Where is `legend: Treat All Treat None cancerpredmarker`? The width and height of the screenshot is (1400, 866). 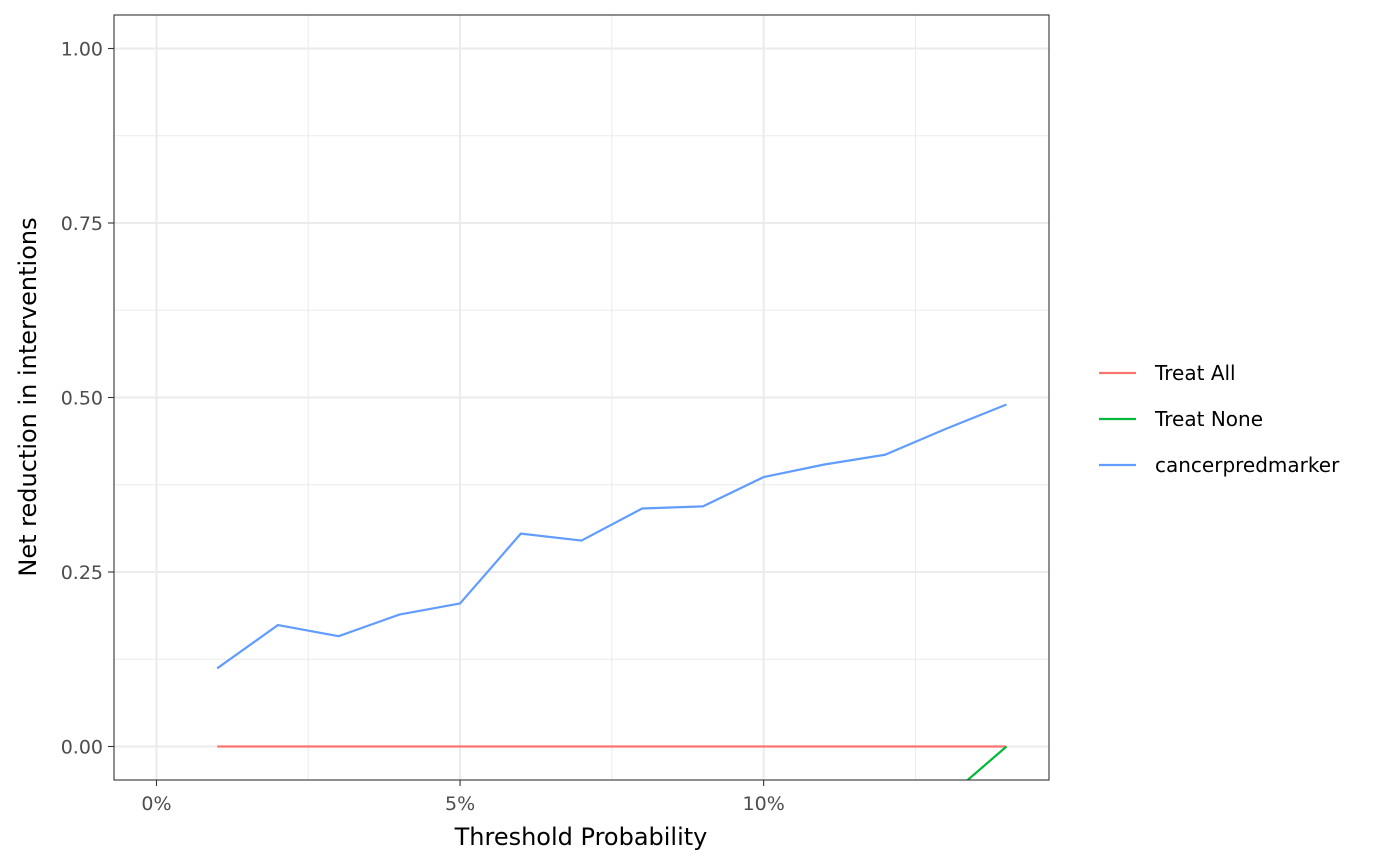 legend: Treat All Treat None cancerpredmarker is located at coordinates (1219, 419).